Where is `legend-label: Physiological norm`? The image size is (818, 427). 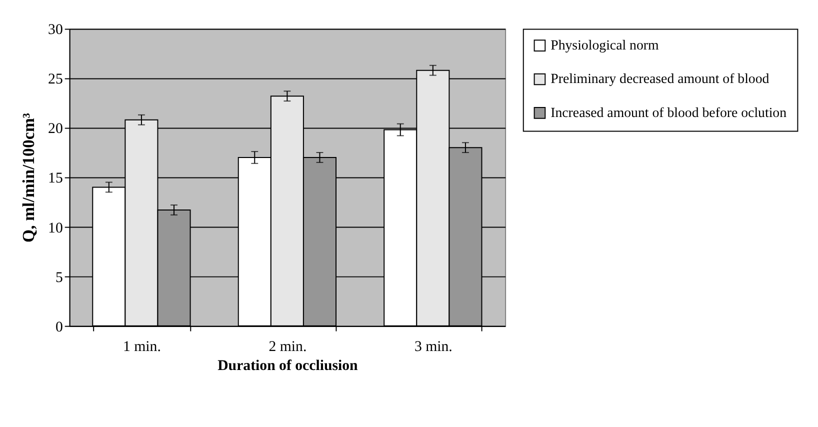 legend-label: Physiological norm is located at coordinates (605, 45).